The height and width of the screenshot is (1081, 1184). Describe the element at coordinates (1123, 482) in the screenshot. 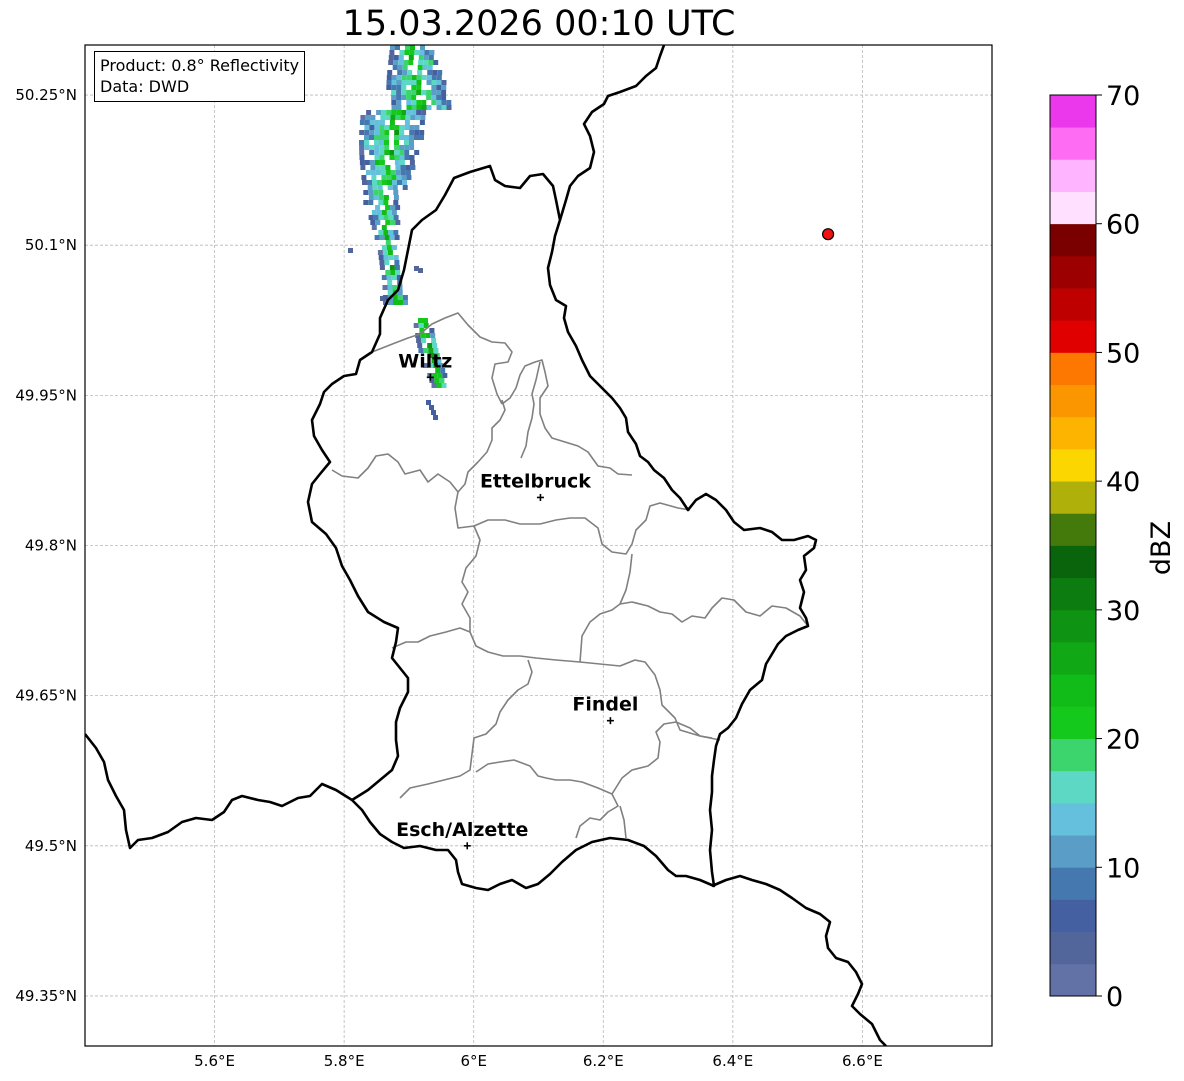

I see `colorbar-tick-label: 40` at that location.